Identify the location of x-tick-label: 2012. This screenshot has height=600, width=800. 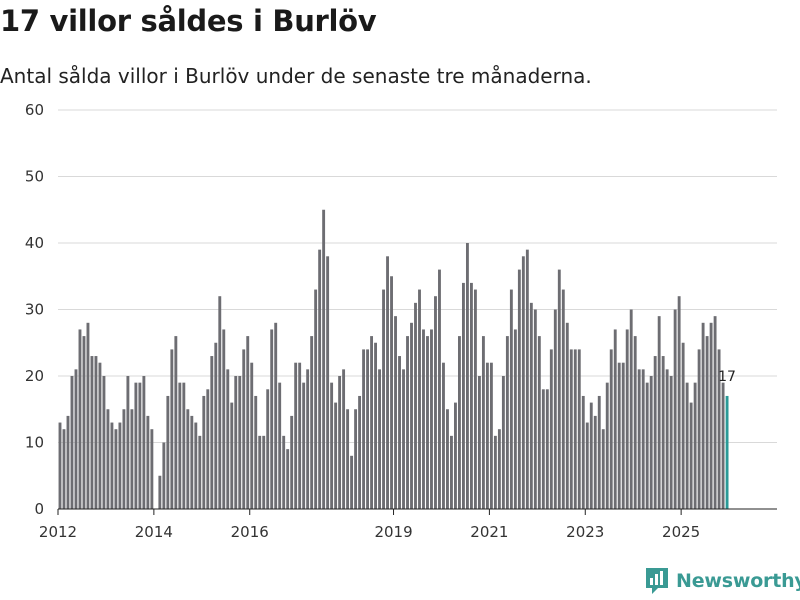
(58, 532).